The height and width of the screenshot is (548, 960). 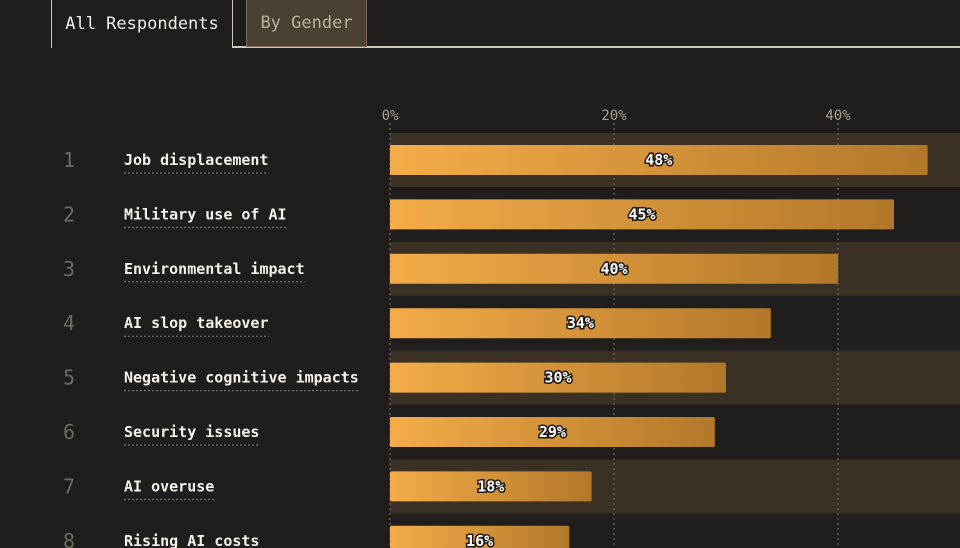 I want to click on bar-row: 3 Environmental impact 40%, so click(x=450, y=268).